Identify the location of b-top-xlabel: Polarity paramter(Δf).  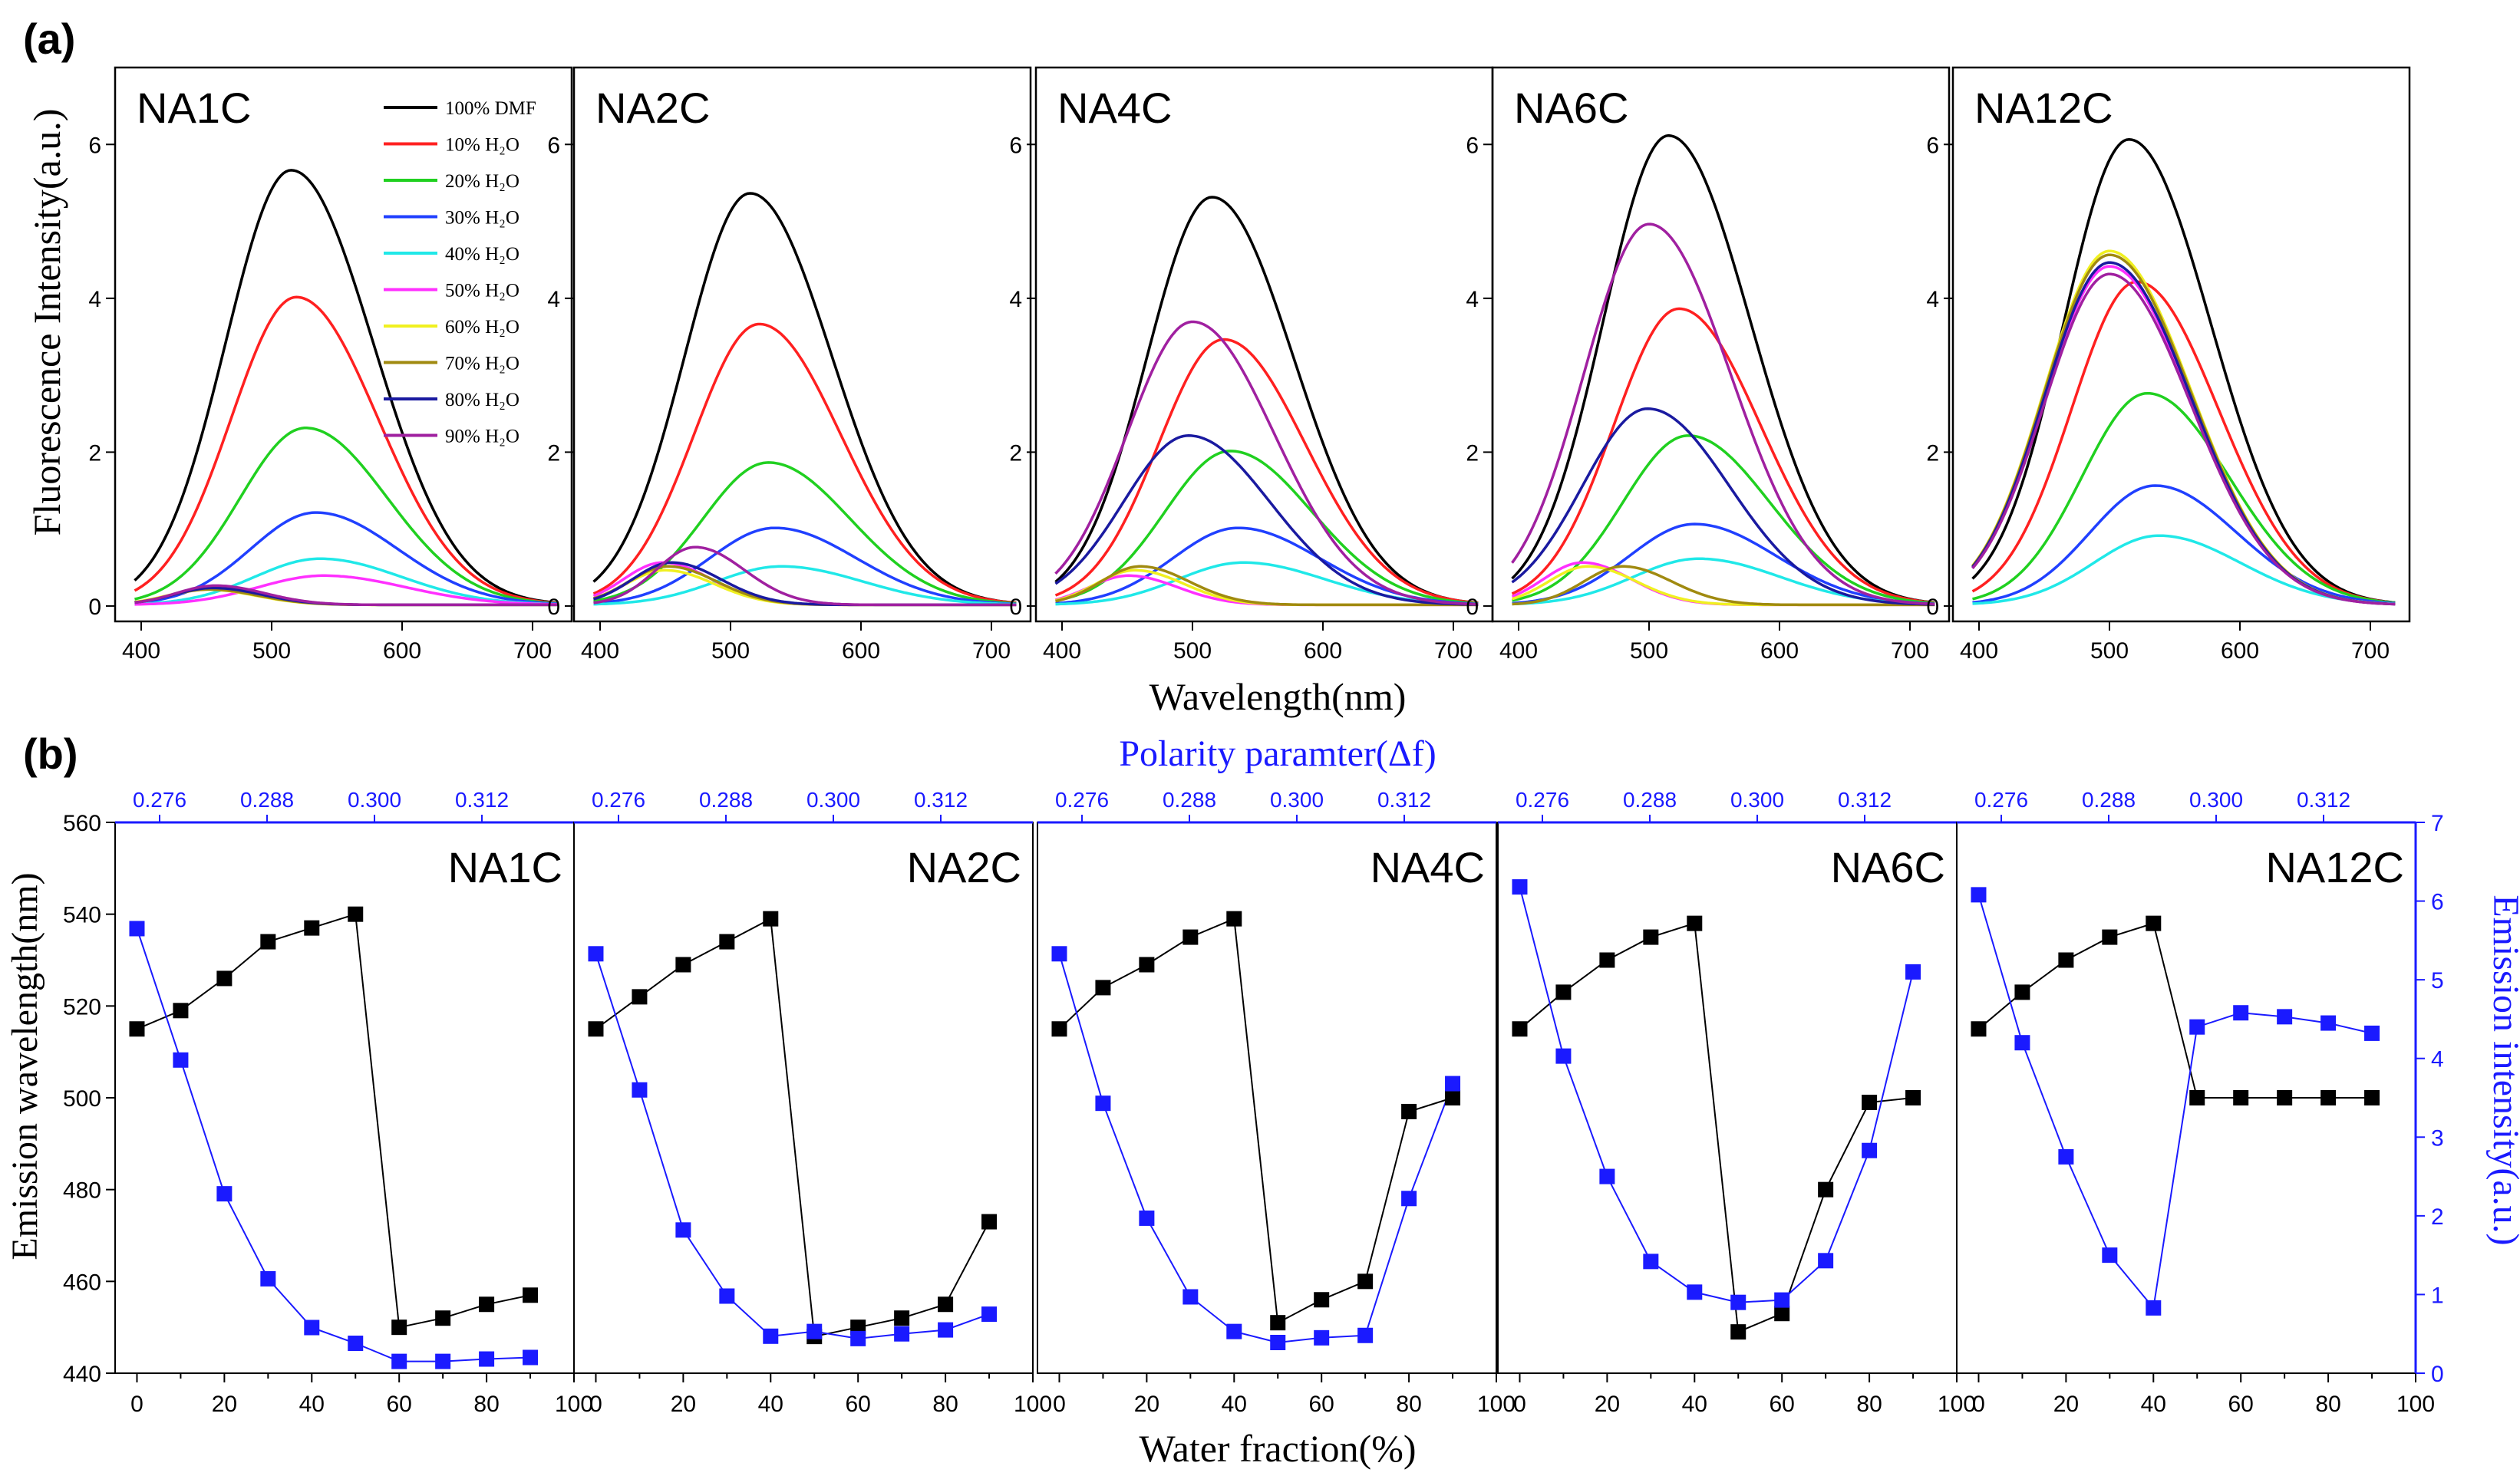
(1277, 754).